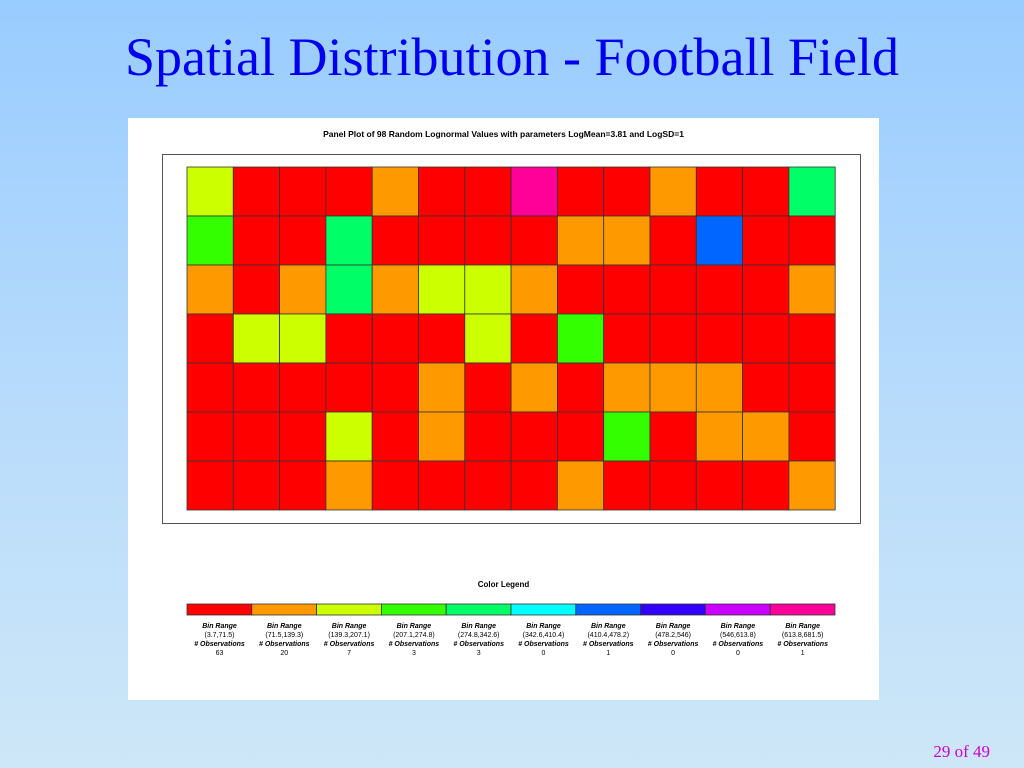 The height and width of the screenshot is (768, 1024). I want to click on legend-obs-count: 3, so click(478, 653).